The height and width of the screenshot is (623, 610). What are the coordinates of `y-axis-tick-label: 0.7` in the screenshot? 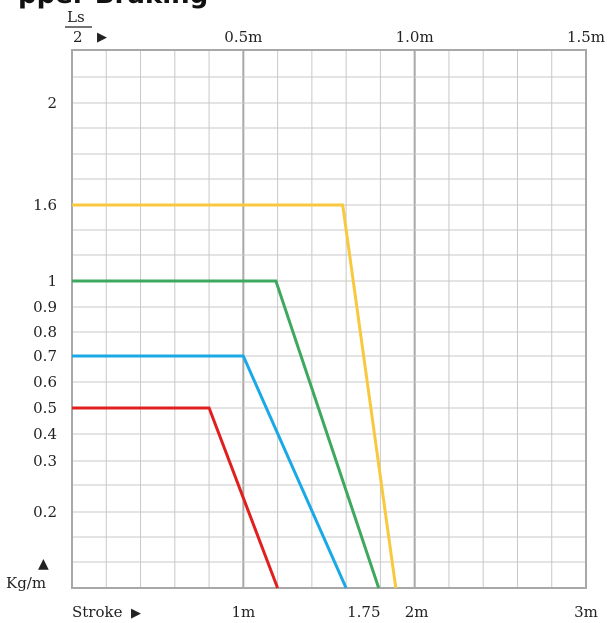 It's located at (45, 356).